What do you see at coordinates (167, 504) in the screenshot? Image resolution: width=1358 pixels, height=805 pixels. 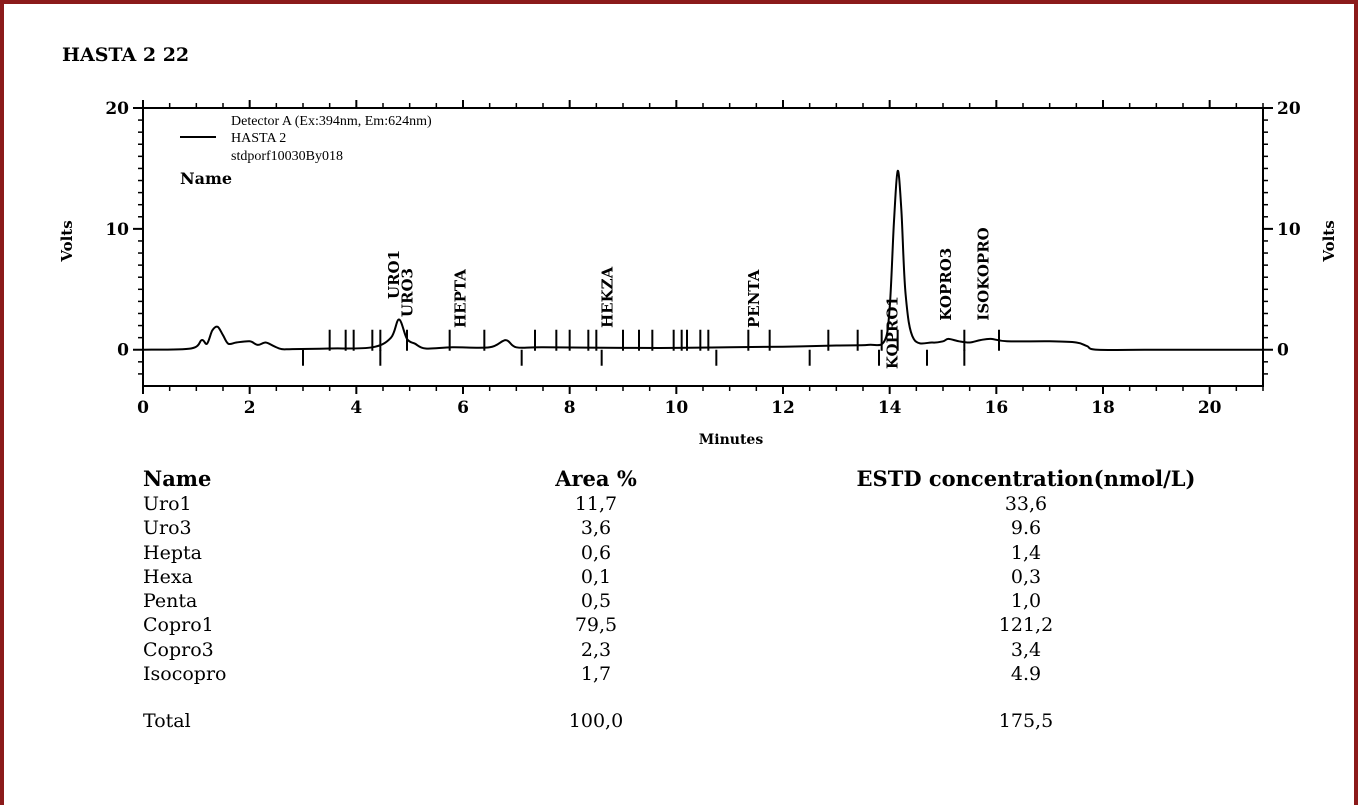 I see `cell-name: Uro1` at bounding box center [167, 504].